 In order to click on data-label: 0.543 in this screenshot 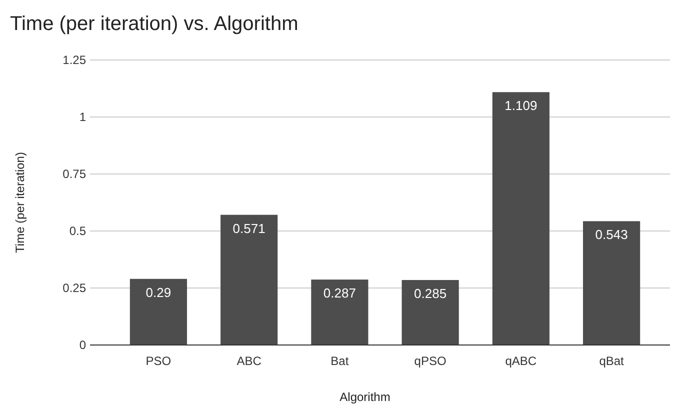, I will do `click(611, 234)`.